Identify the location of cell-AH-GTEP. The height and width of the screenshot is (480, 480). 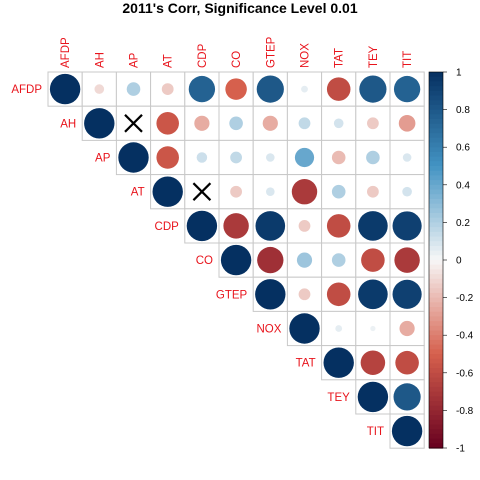
(270, 123).